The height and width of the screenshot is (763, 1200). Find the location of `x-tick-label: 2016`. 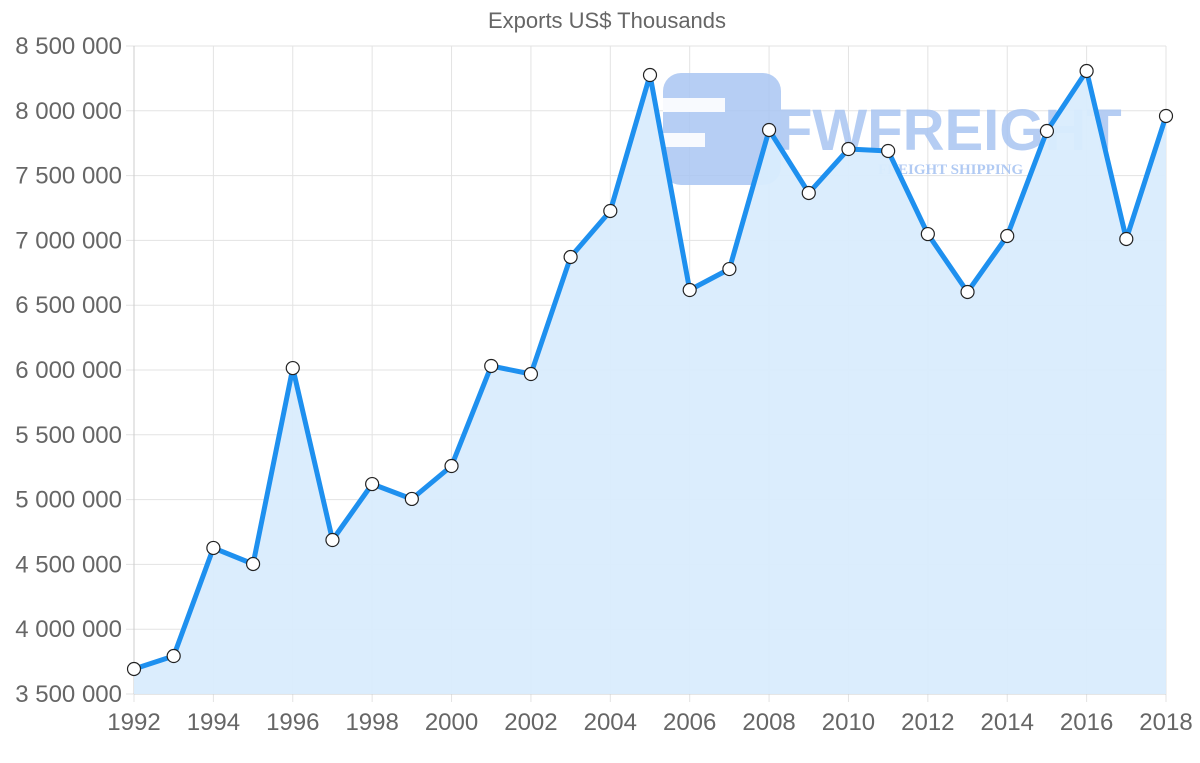

x-tick-label: 2016 is located at coordinates (1086, 722).